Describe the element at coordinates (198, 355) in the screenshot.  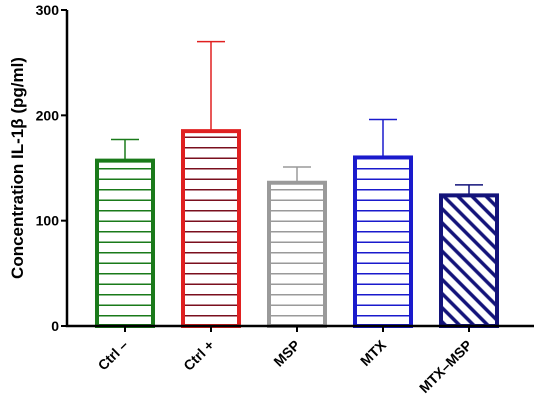
I see `x-tick-label: Ctrl +` at that location.